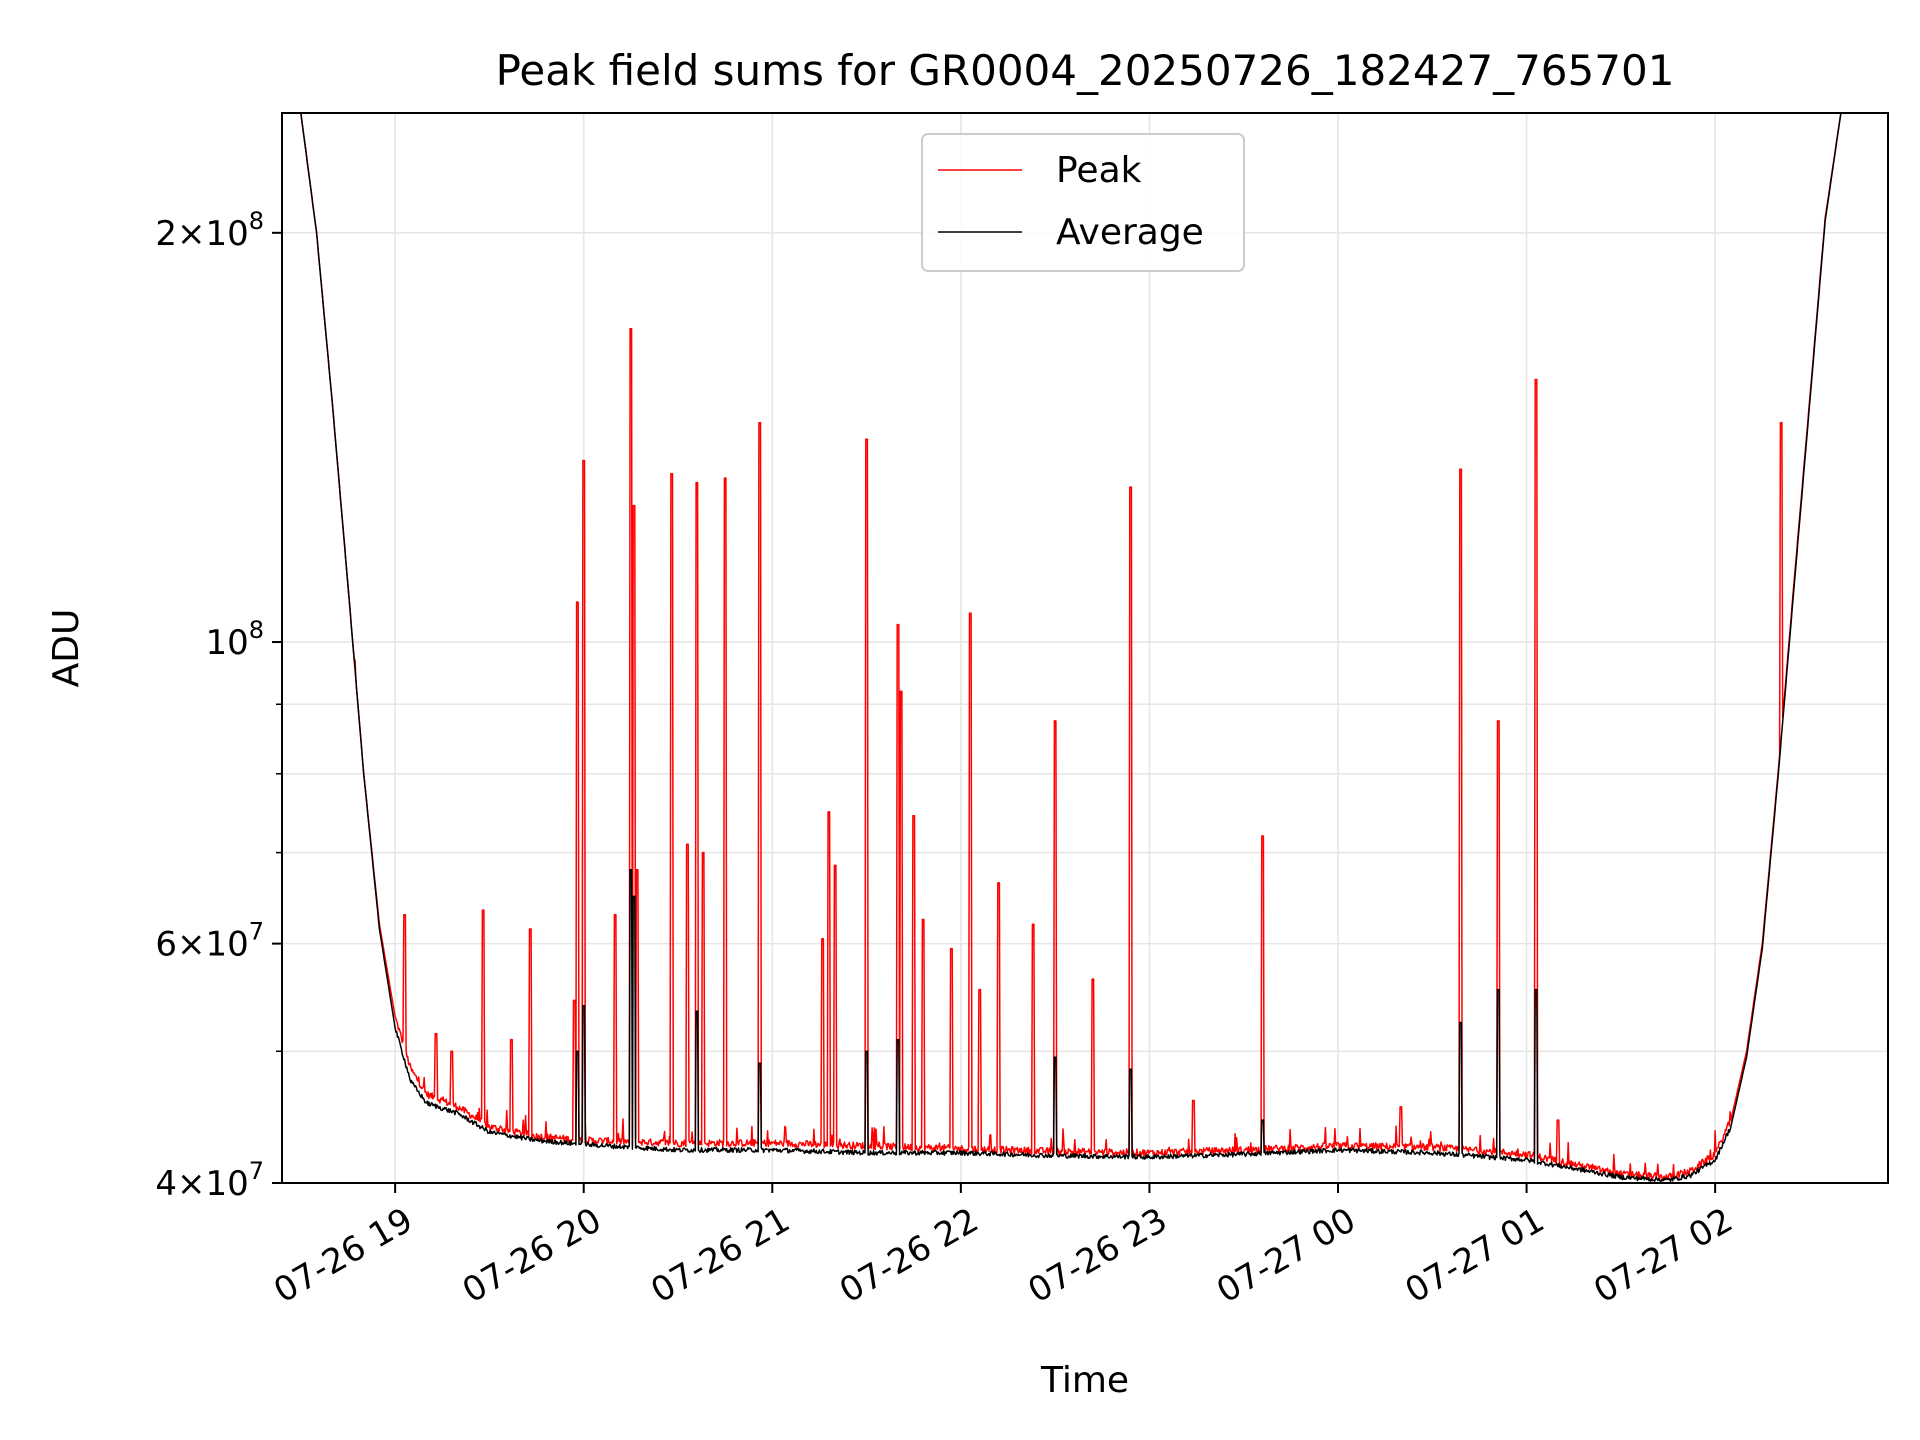  I want to click on legend: Peak Average, so click(1083, 202).